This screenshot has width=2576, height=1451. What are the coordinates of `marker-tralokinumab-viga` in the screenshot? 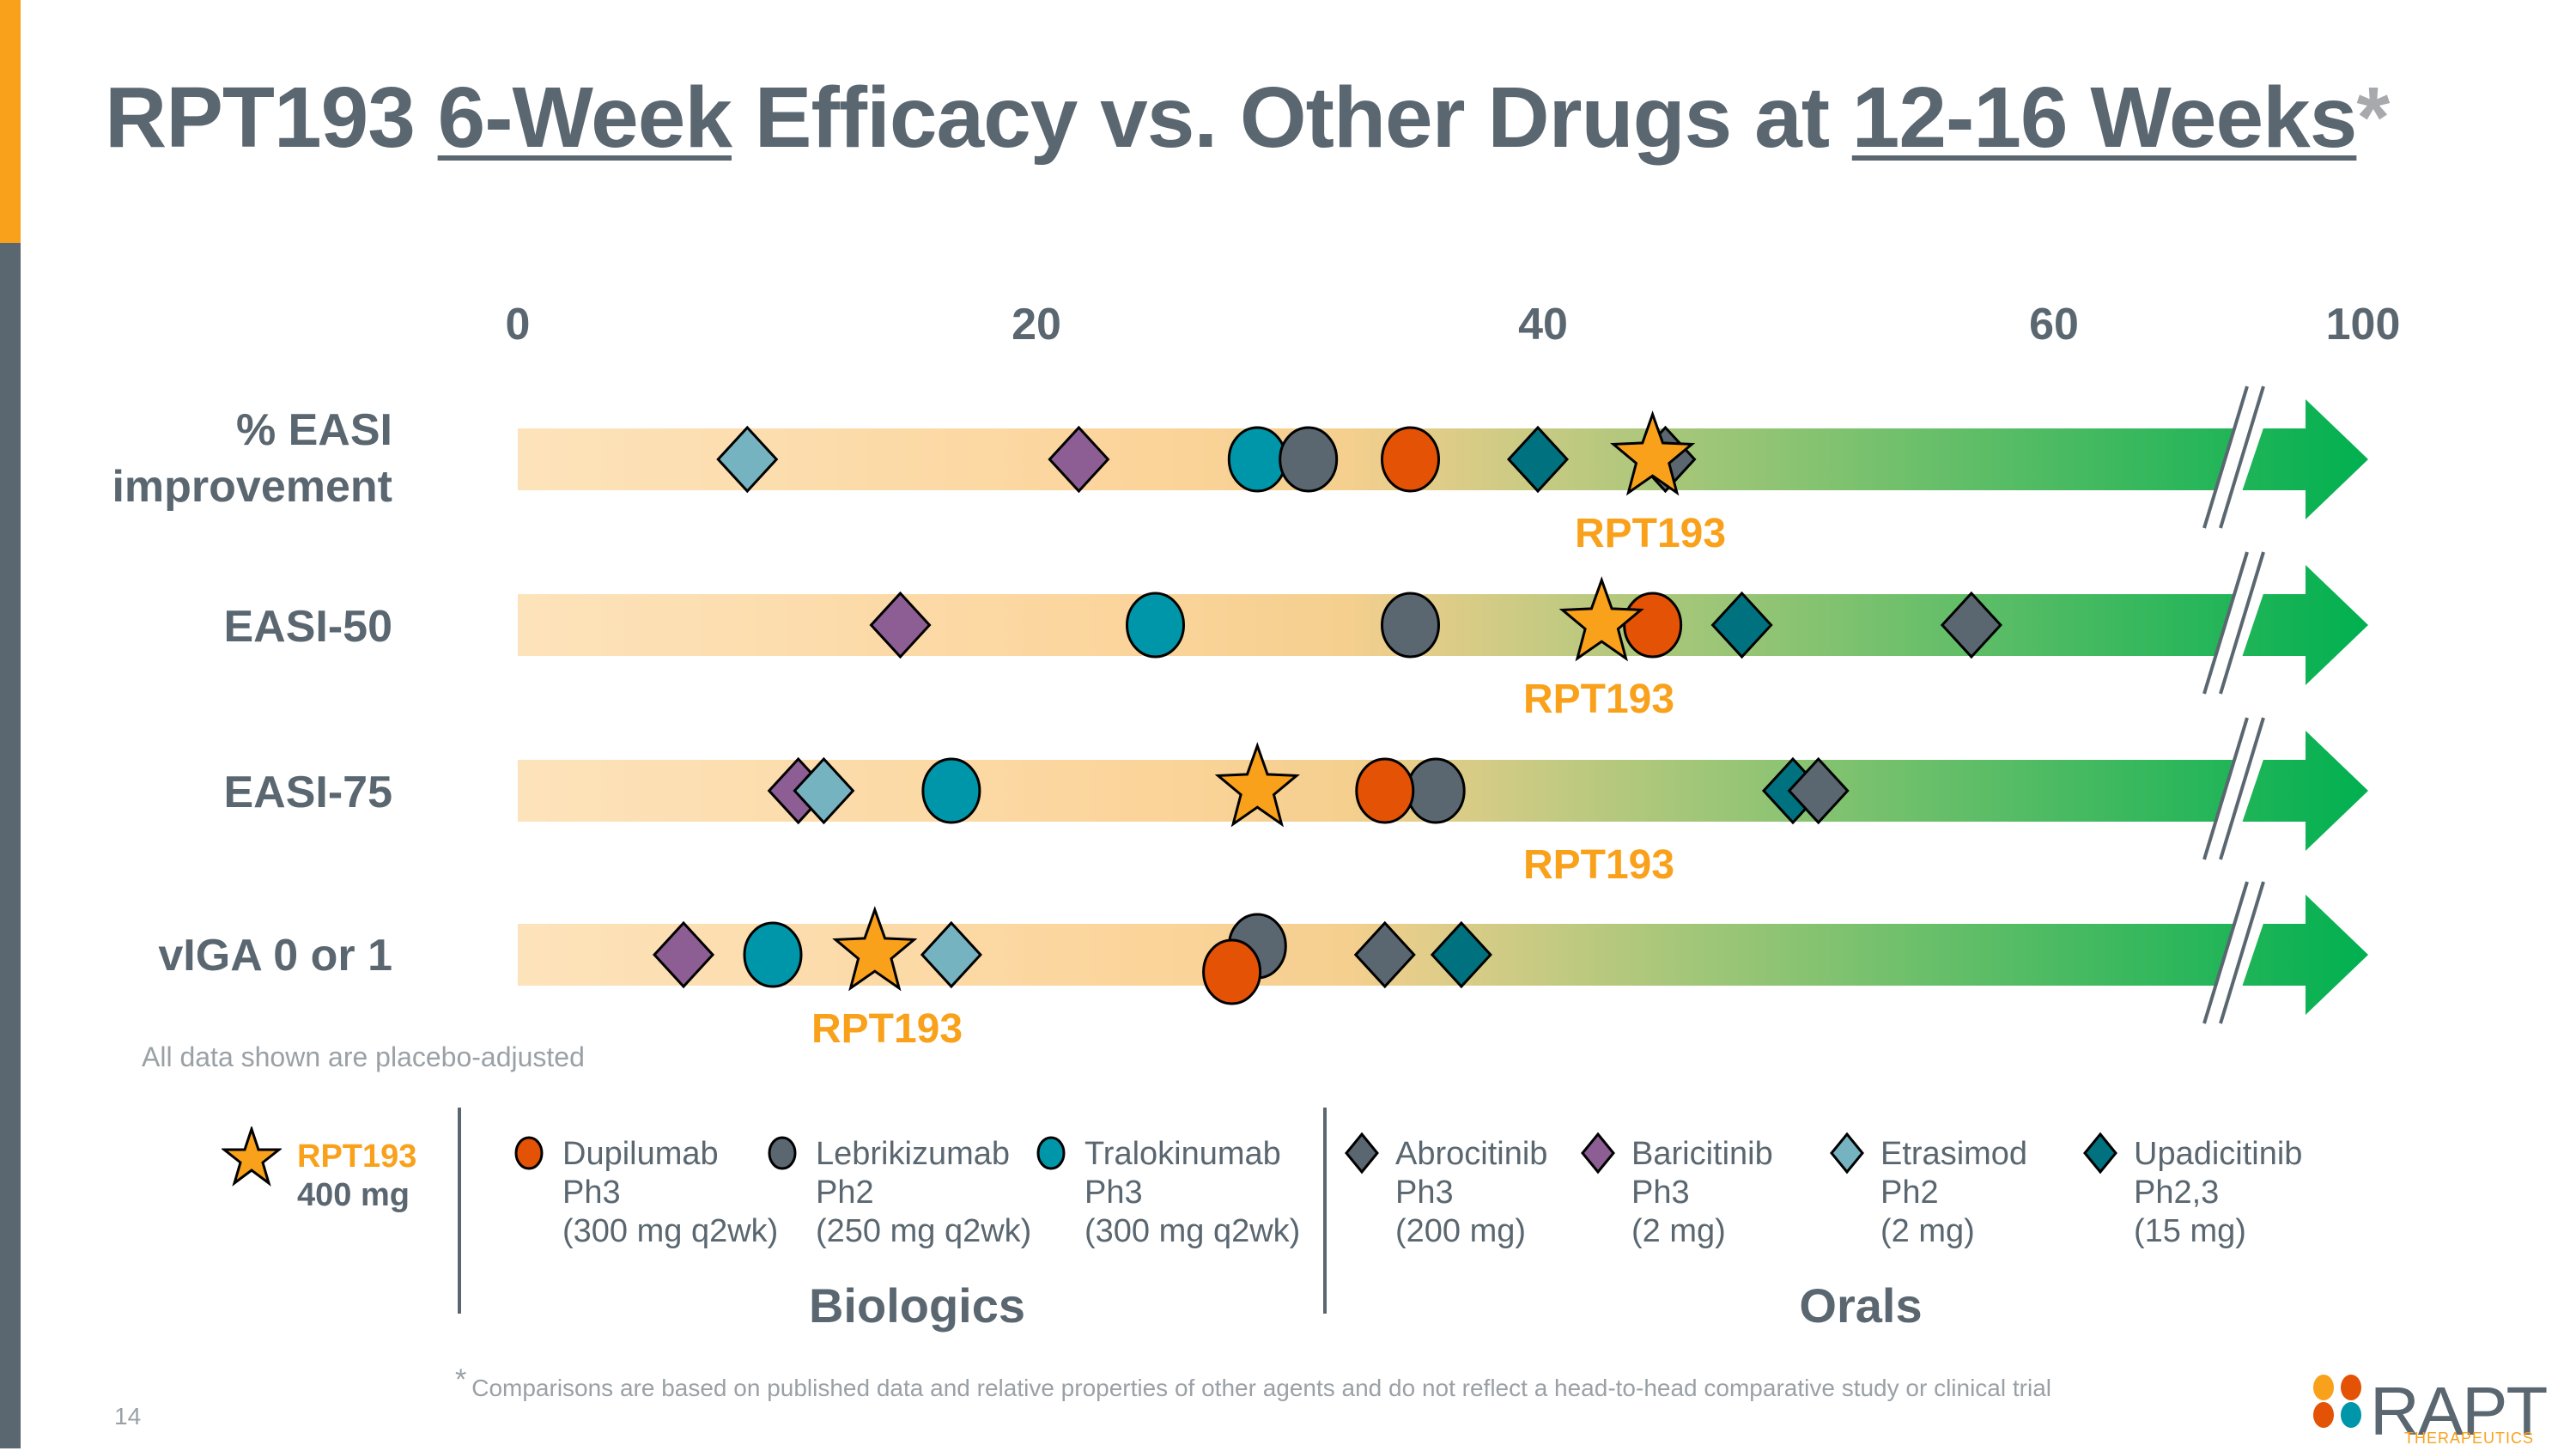 It's located at (773, 955).